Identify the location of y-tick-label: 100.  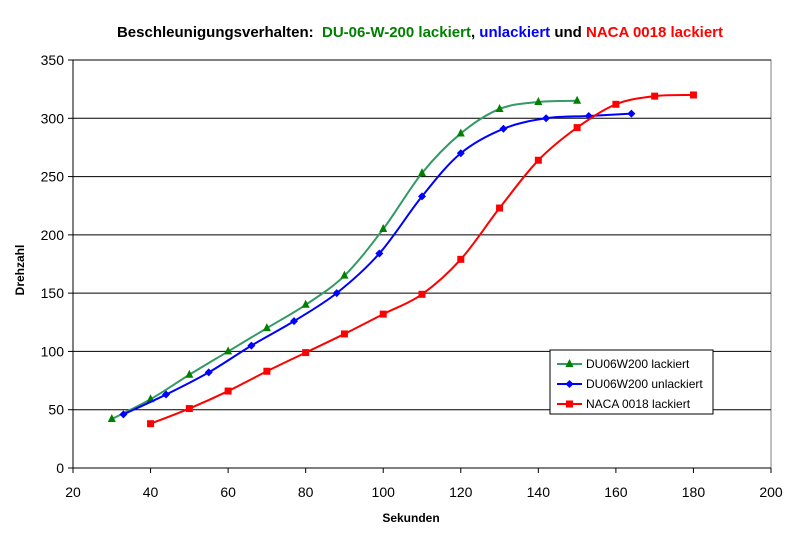
(53, 351).